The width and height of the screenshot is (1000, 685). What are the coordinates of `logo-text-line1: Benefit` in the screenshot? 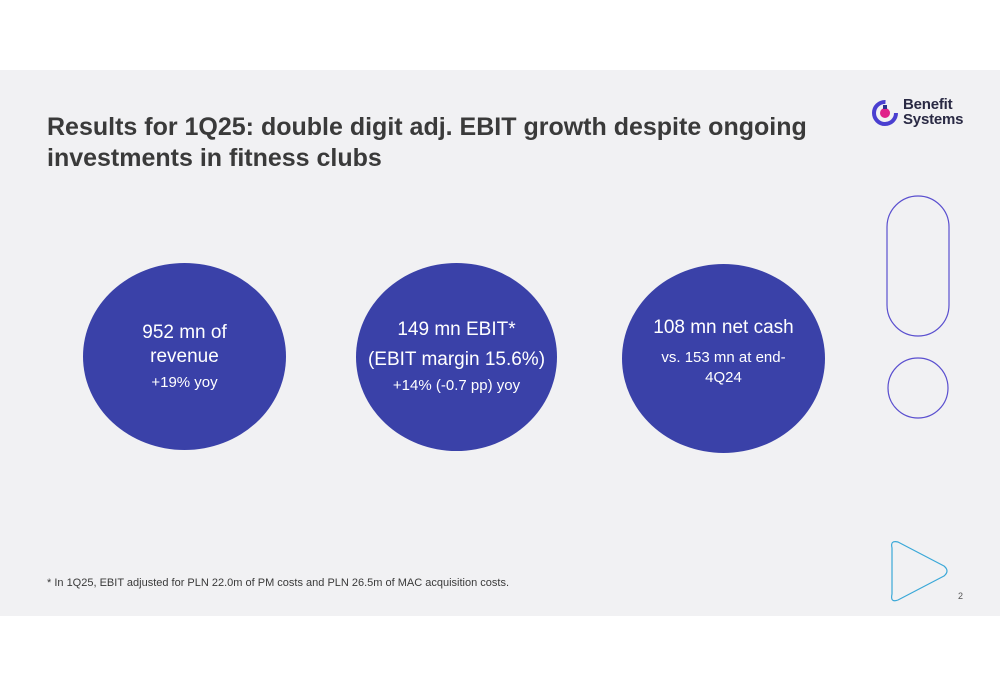 It's located at (928, 104).